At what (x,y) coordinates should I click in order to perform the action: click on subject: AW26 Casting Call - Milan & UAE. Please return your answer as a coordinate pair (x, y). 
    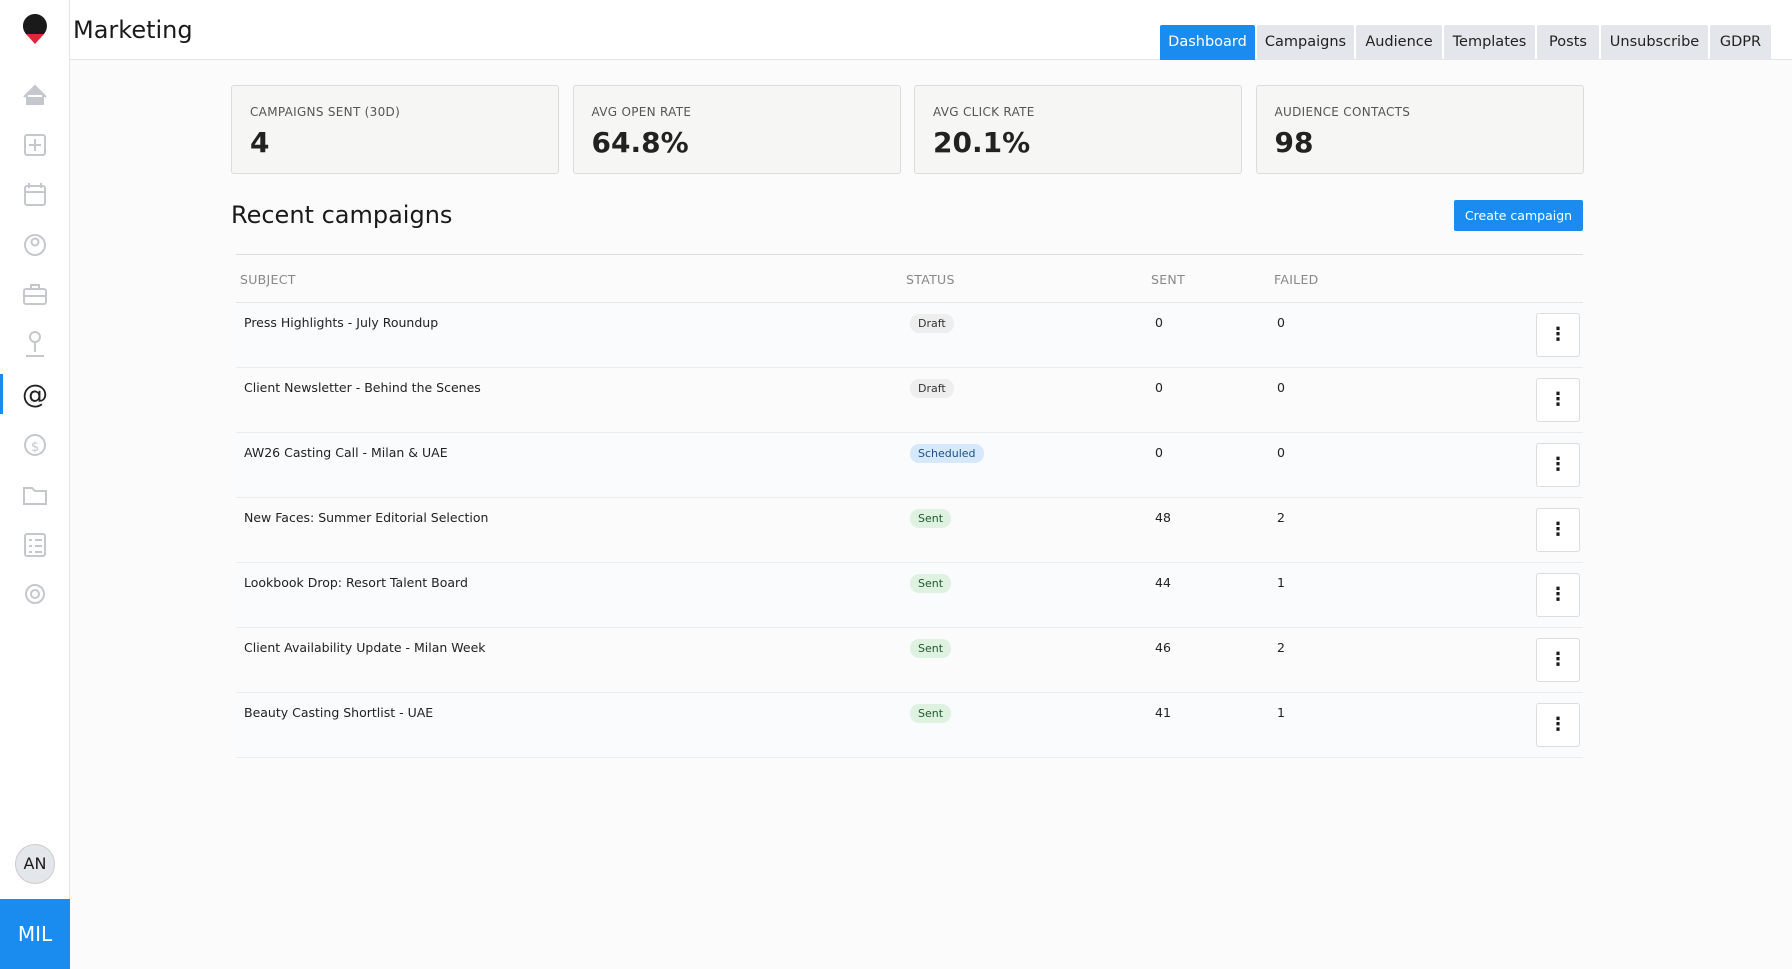
    Looking at the image, I should click on (346, 452).